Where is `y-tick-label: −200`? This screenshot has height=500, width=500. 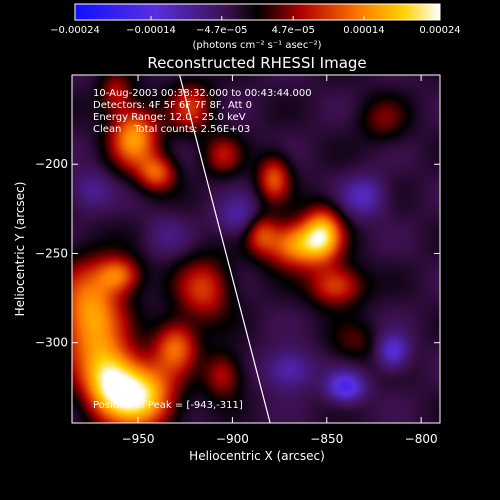
y-tick-label: −200 is located at coordinates (51, 164).